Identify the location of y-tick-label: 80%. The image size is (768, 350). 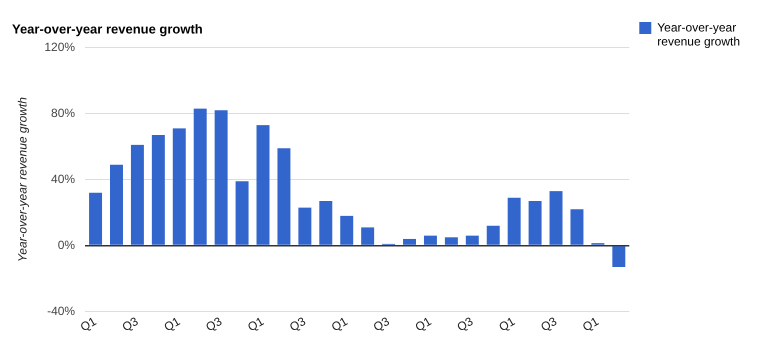
(63, 113).